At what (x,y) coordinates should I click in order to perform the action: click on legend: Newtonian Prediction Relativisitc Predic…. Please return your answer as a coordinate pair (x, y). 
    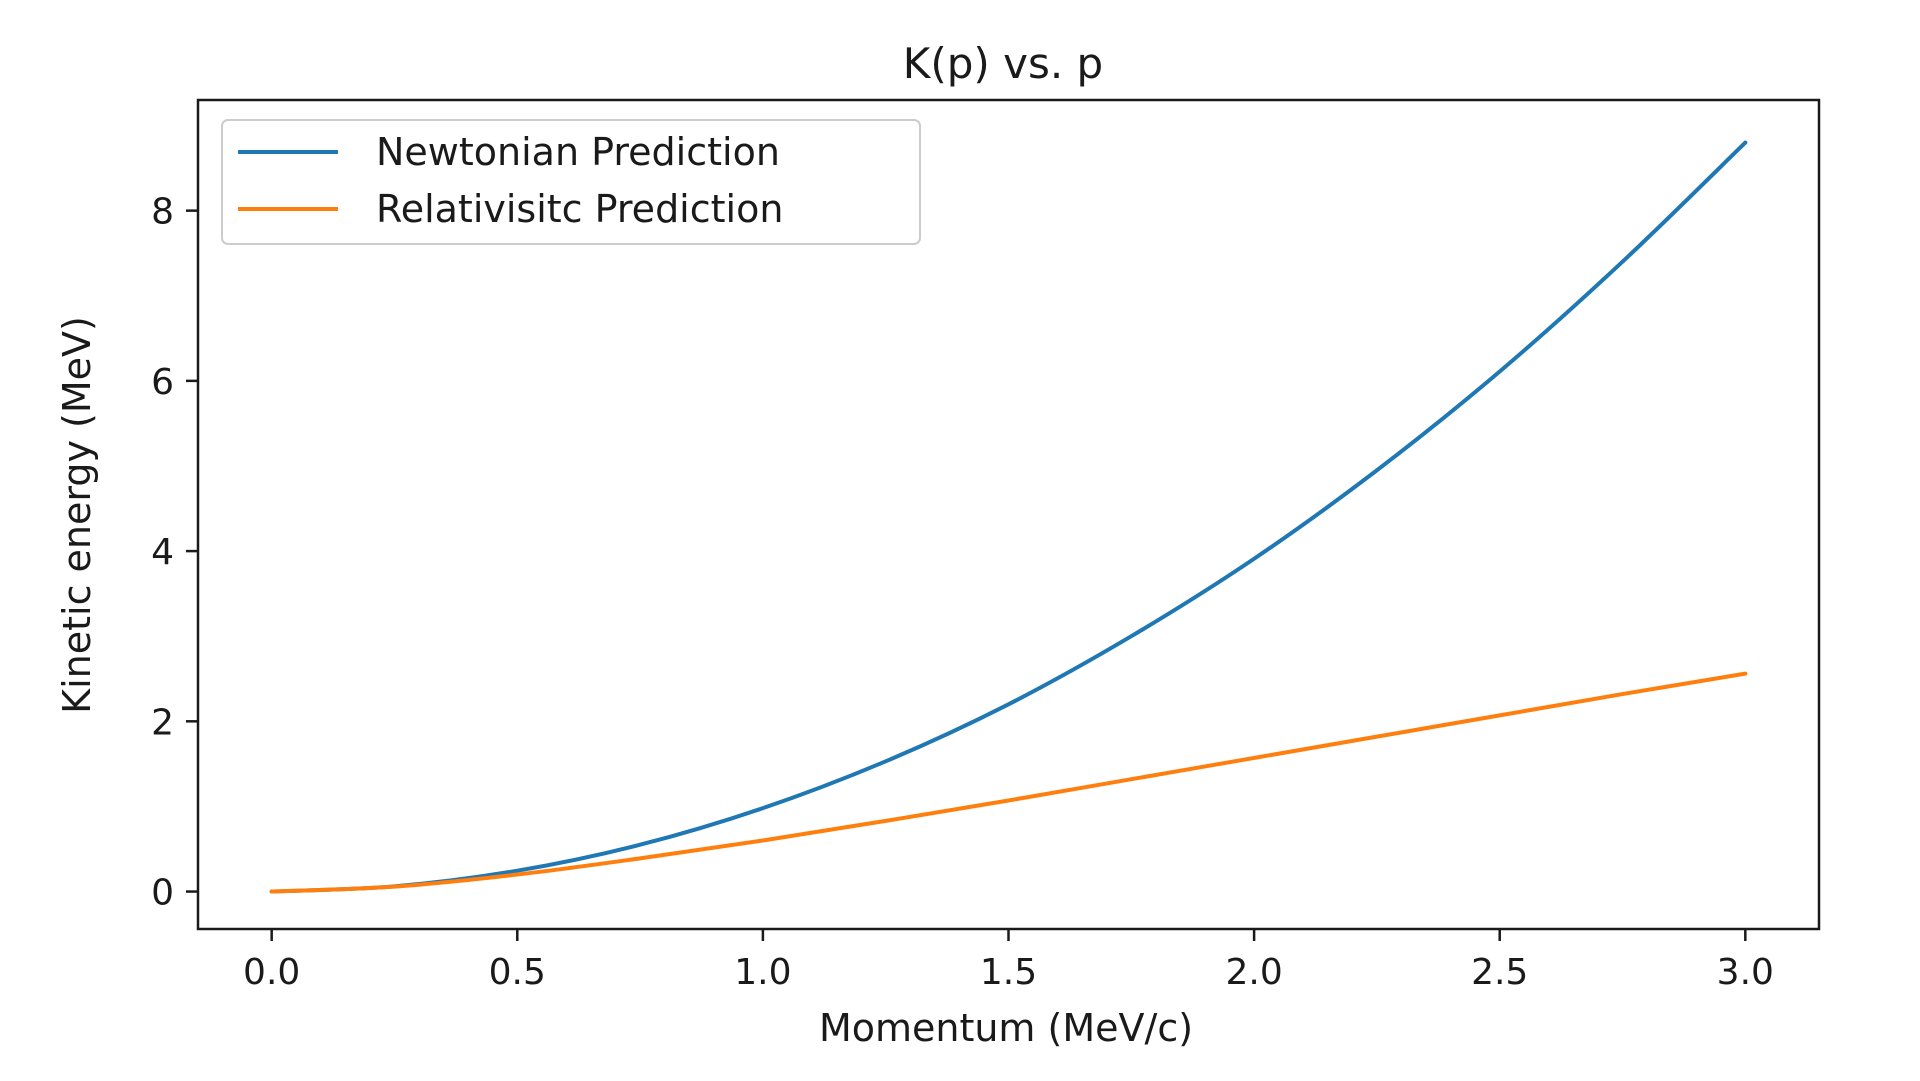
    Looking at the image, I should click on (571, 182).